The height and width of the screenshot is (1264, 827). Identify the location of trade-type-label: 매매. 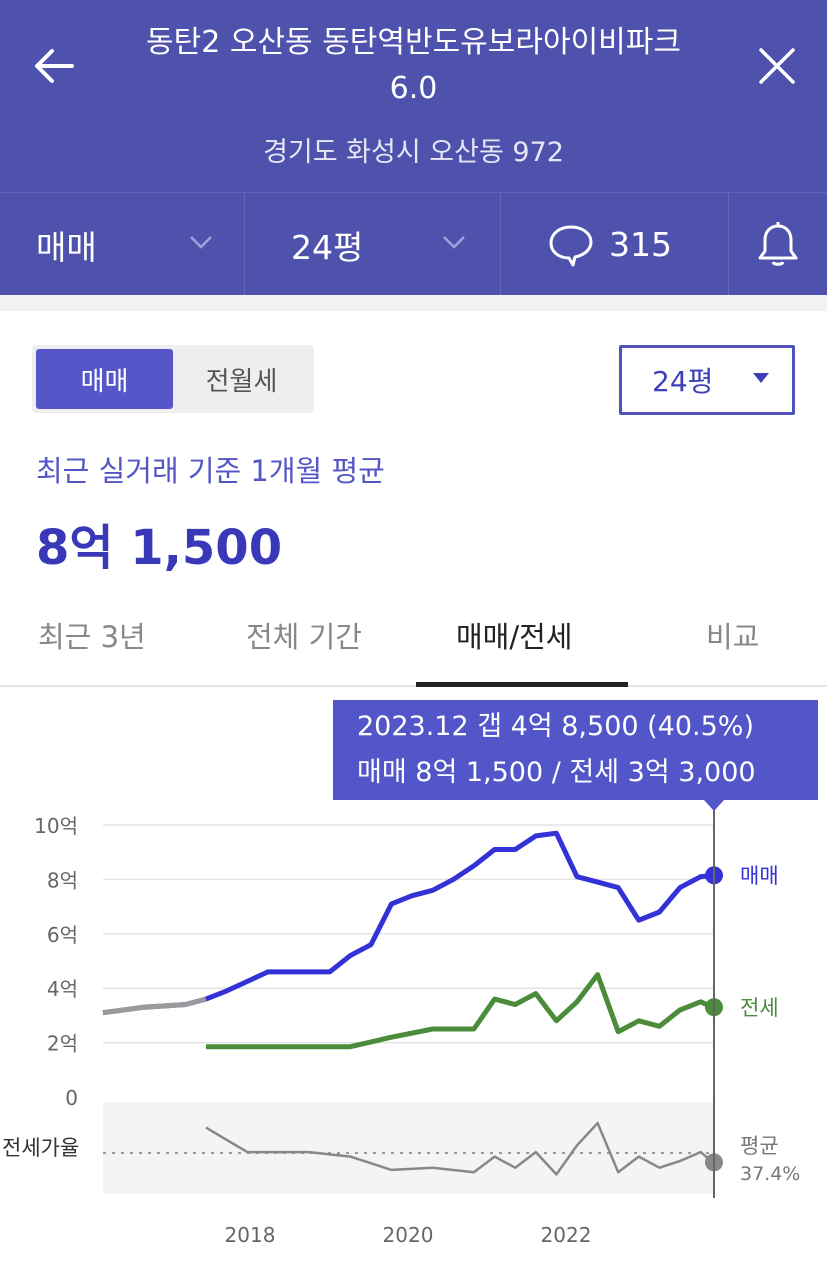
(66, 247).